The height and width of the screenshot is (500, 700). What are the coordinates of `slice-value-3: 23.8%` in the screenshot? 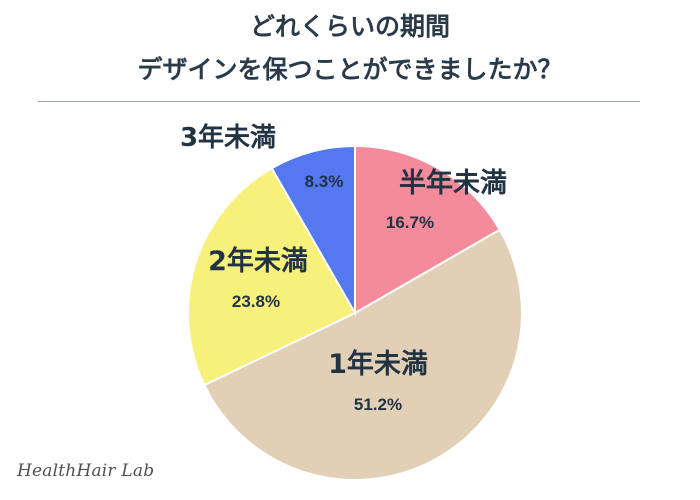 It's located at (256, 301).